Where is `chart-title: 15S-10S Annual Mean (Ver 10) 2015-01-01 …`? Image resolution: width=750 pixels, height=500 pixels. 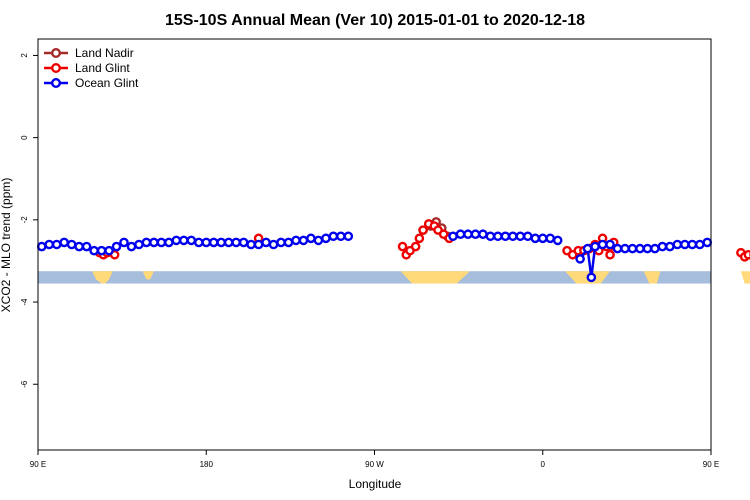
chart-title: 15S-10S Annual Mean (Ver 10) 2015-01-01 … is located at coordinates (375, 20).